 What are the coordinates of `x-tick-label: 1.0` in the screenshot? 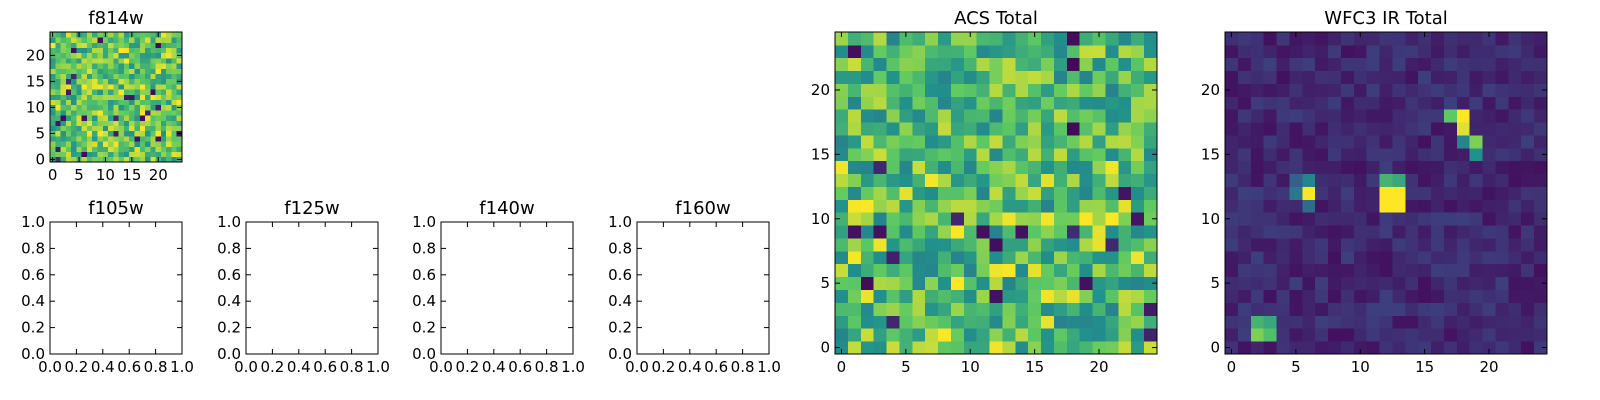 It's located at (182, 367).